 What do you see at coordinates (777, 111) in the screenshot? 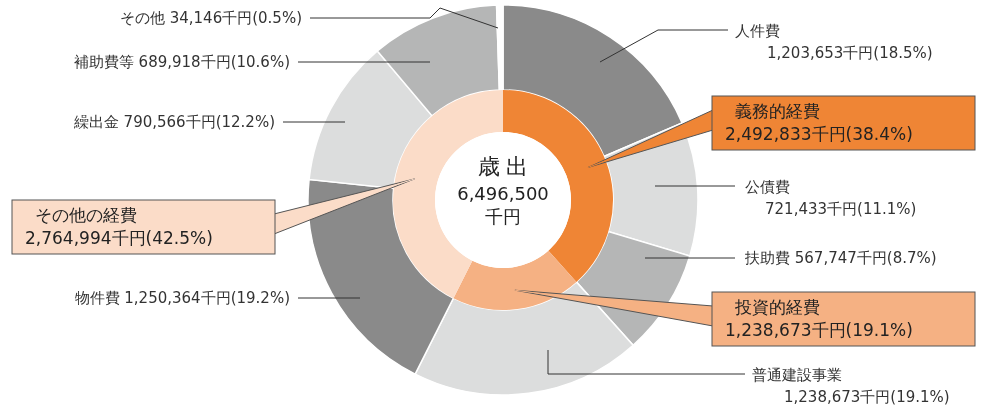
I see `slice-label: 義務的経費` at bounding box center [777, 111].